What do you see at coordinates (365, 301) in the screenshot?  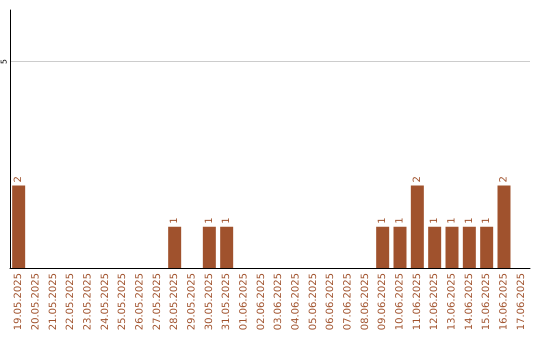 I see `x-tick-label: 08.06.2025` at bounding box center [365, 301].